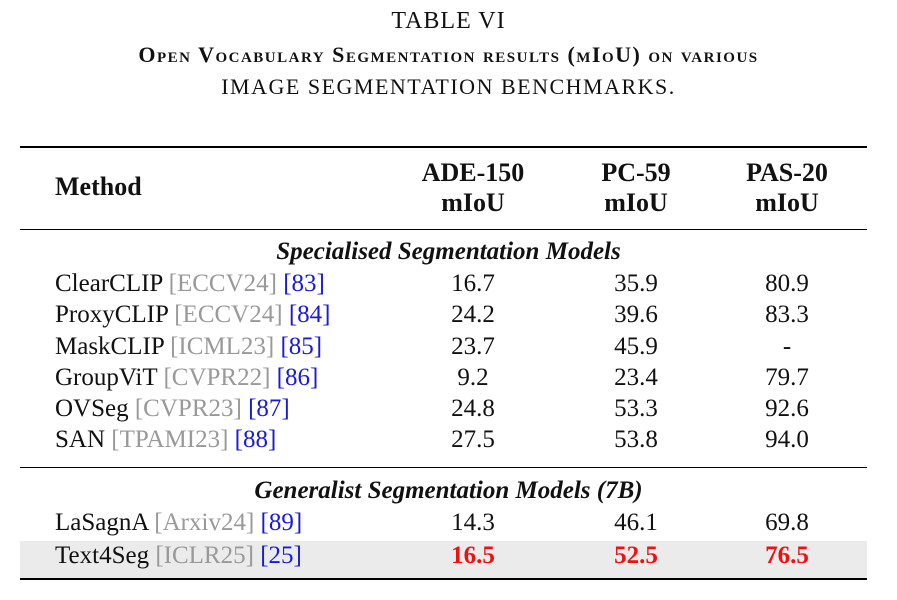 The height and width of the screenshot is (600, 897). What do you see at coordinates (98, 186) in the screenshot?
I see `header-method: Method` at bounding box center [98, 186].